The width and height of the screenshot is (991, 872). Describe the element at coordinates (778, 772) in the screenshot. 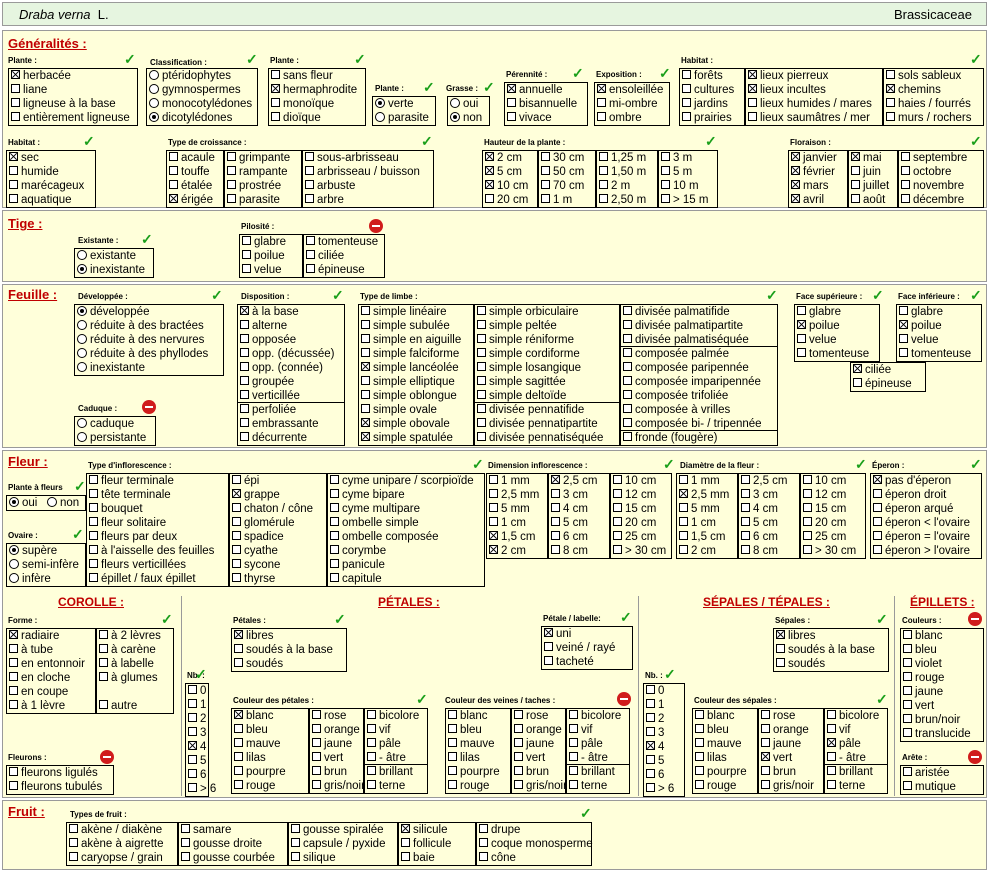

I see `checkbox-option: brun` at that location.